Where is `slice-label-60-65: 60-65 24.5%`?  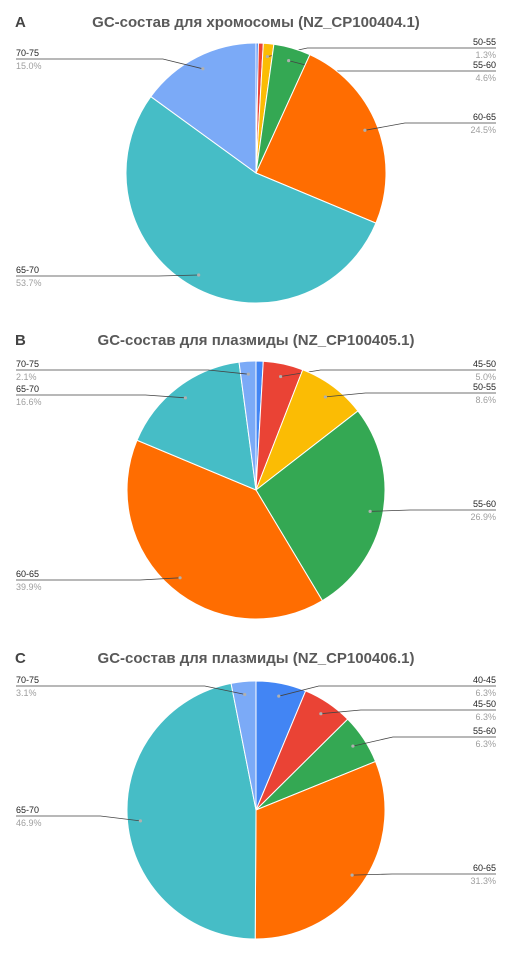
slice-label-60-65: 60-65 24.5% is located at coordinates (429, 123).